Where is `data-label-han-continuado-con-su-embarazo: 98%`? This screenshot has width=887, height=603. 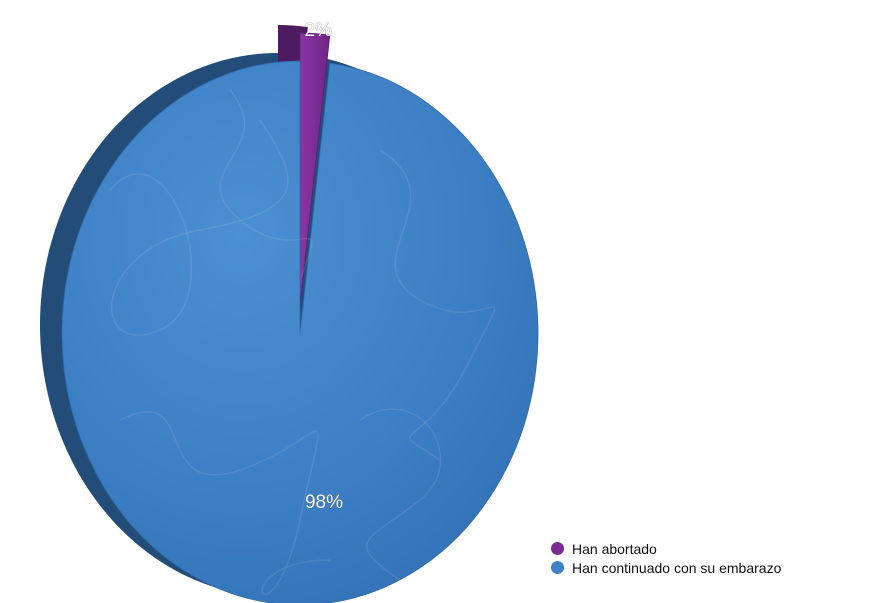
data-label-han-continuado-con-su-embarazo: 98% is located at coordinates (324, 502).